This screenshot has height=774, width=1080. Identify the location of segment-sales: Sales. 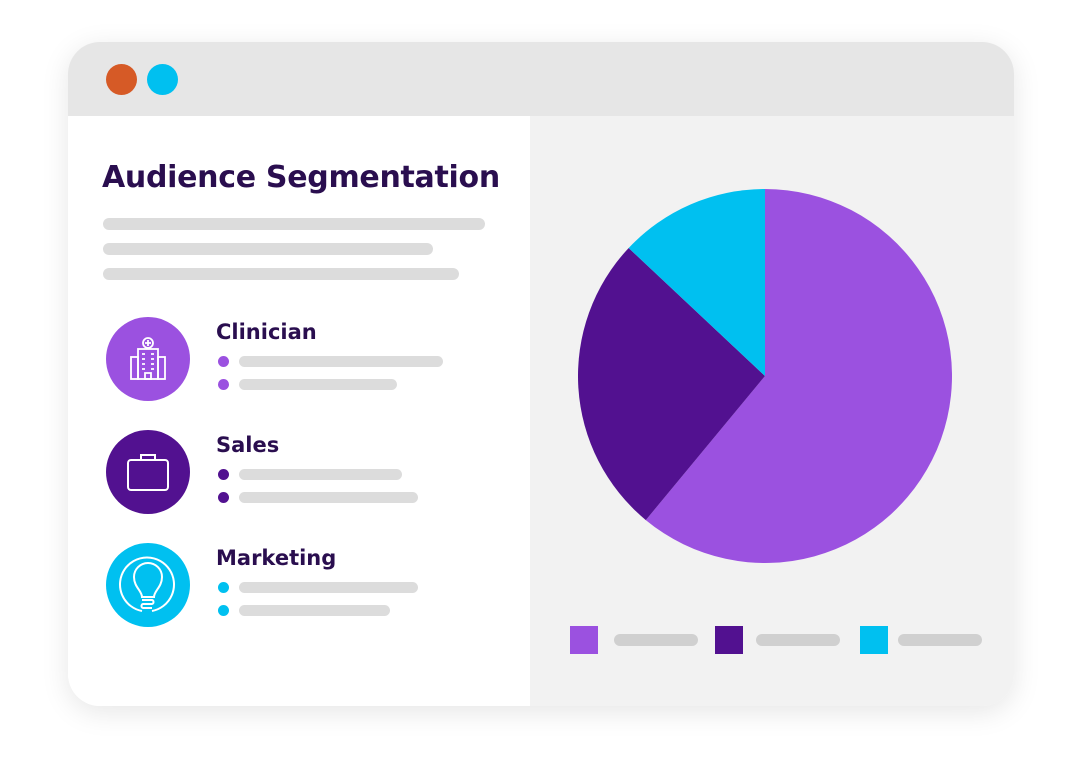
(306, 472).